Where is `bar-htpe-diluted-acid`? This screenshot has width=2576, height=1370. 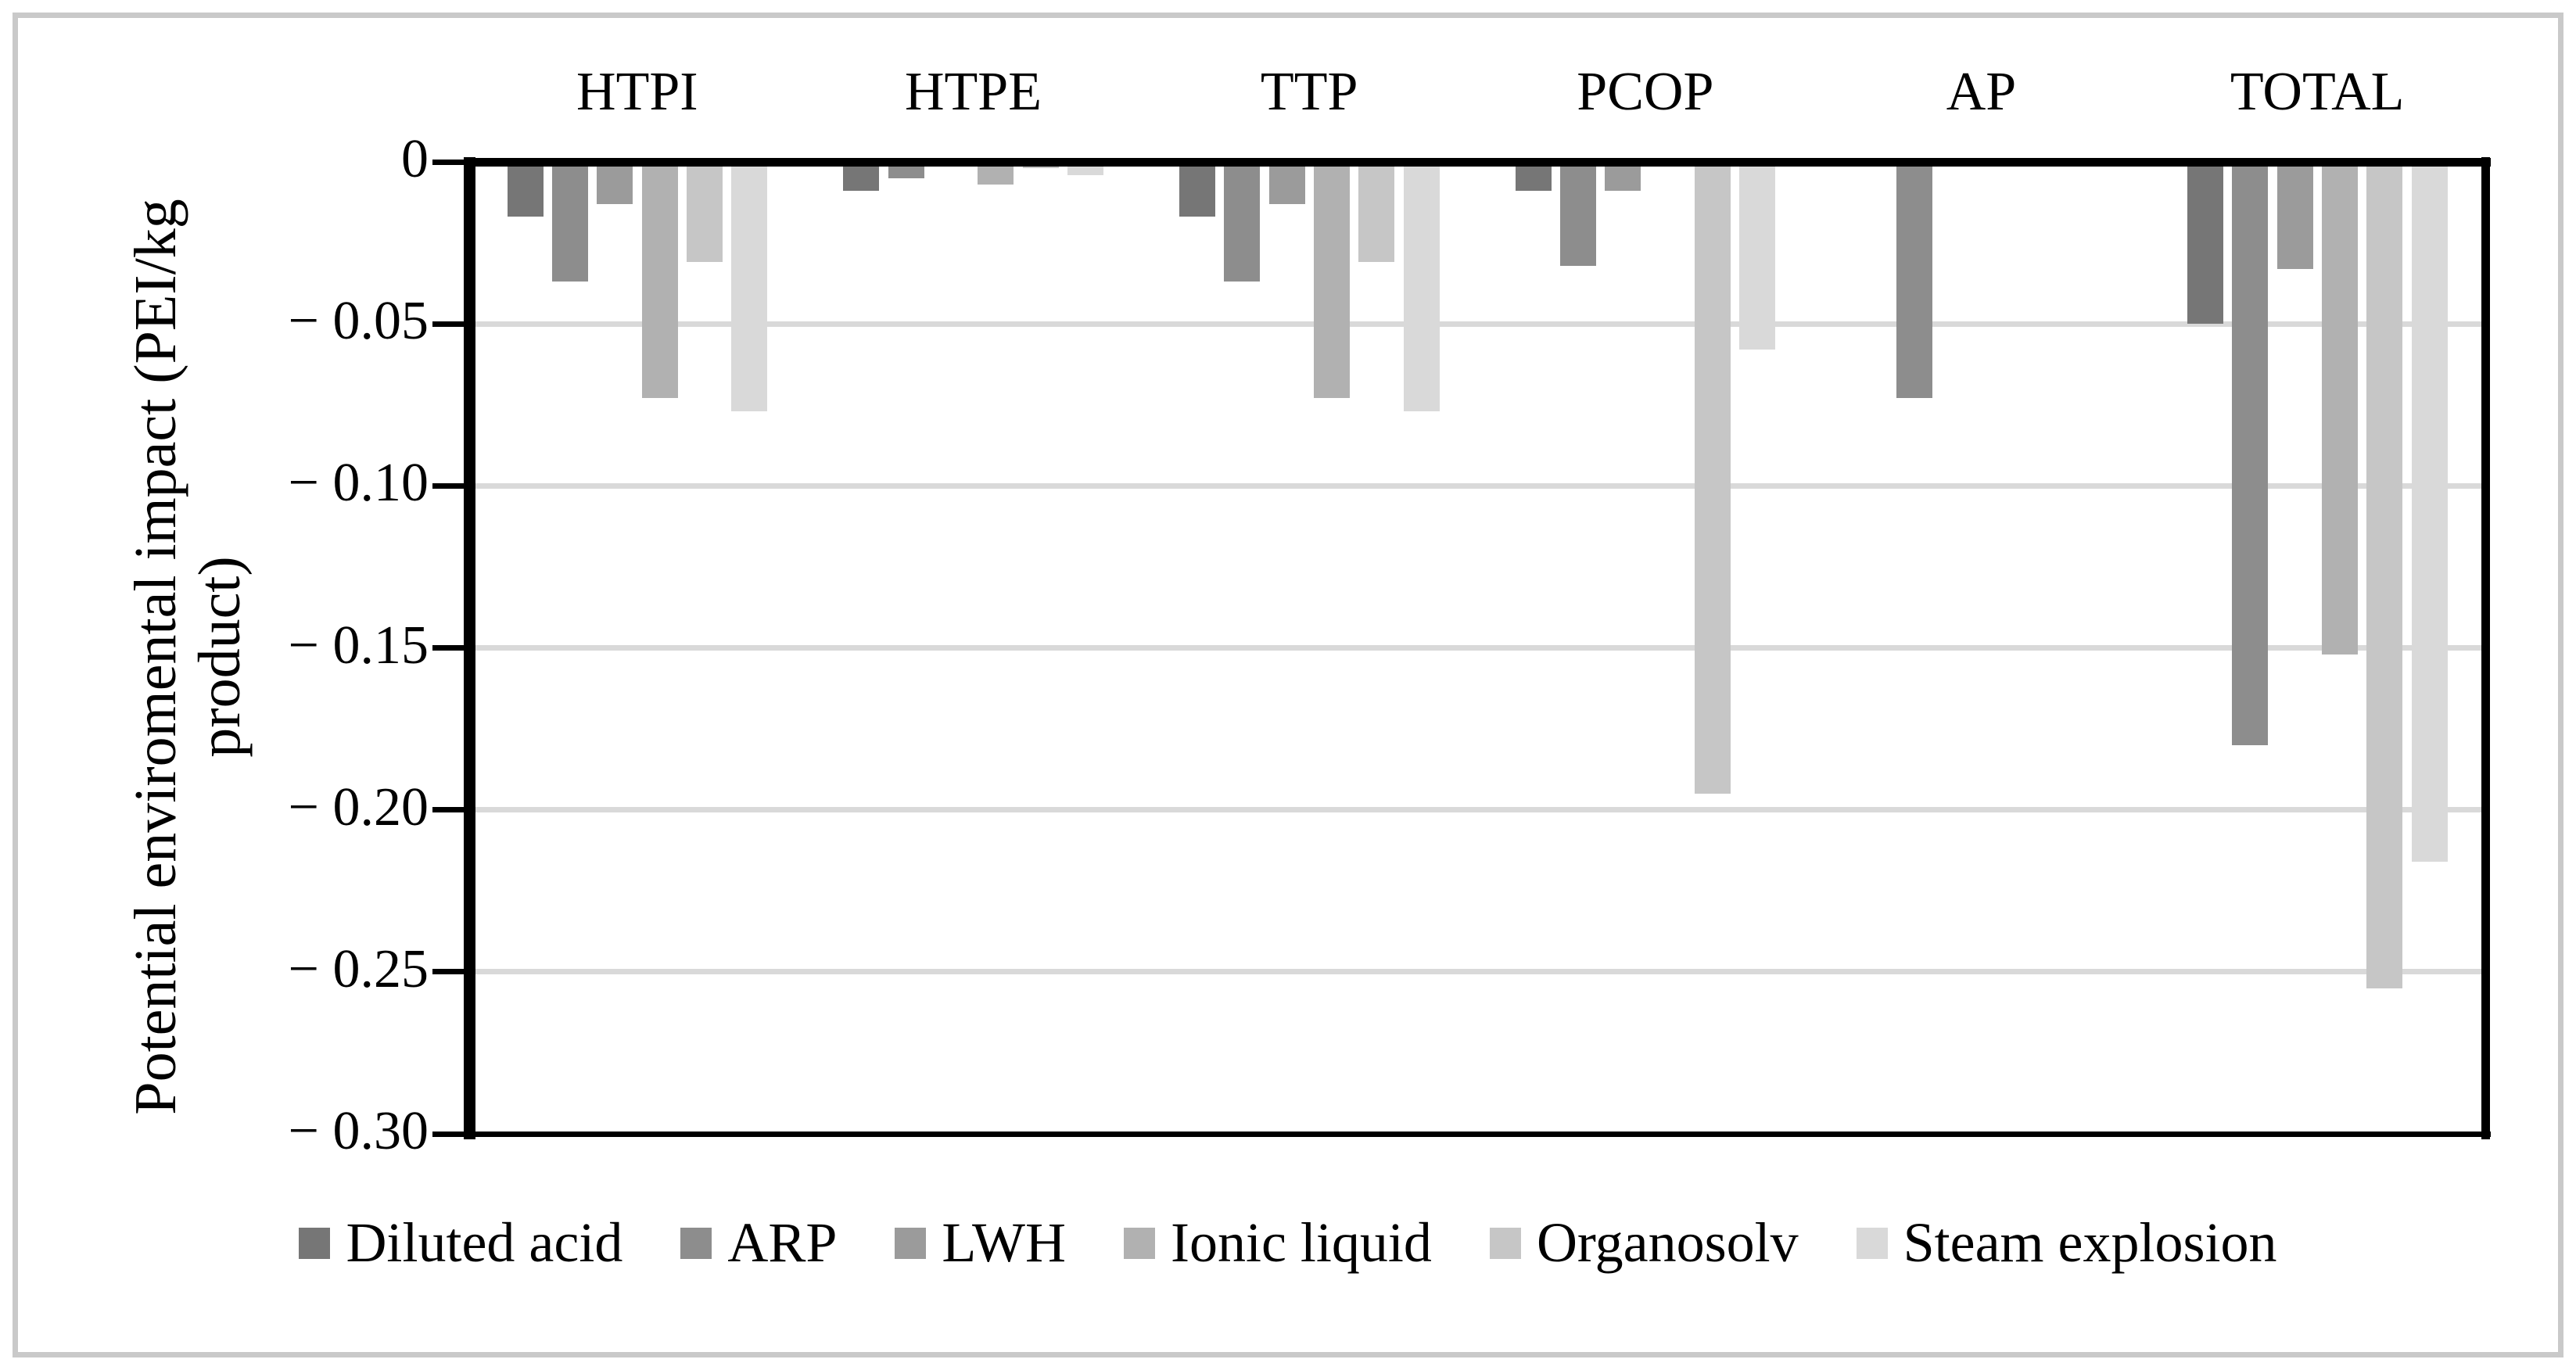
bar-htpe-diluted-acid is located at coordinates (861, 177).